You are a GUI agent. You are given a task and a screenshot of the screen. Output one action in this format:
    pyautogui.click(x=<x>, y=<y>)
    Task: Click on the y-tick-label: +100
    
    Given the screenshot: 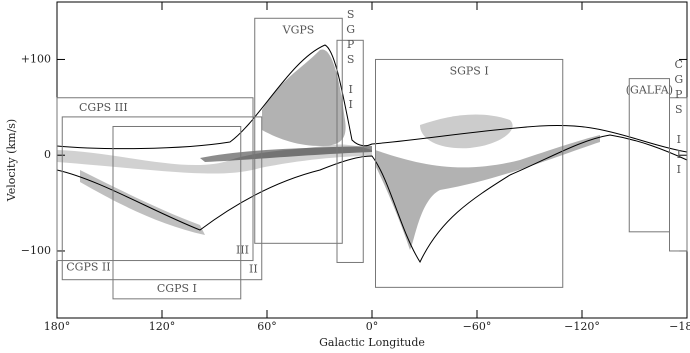 What is the action you would take?
    pyautogui.click(x=36, y=58)
    